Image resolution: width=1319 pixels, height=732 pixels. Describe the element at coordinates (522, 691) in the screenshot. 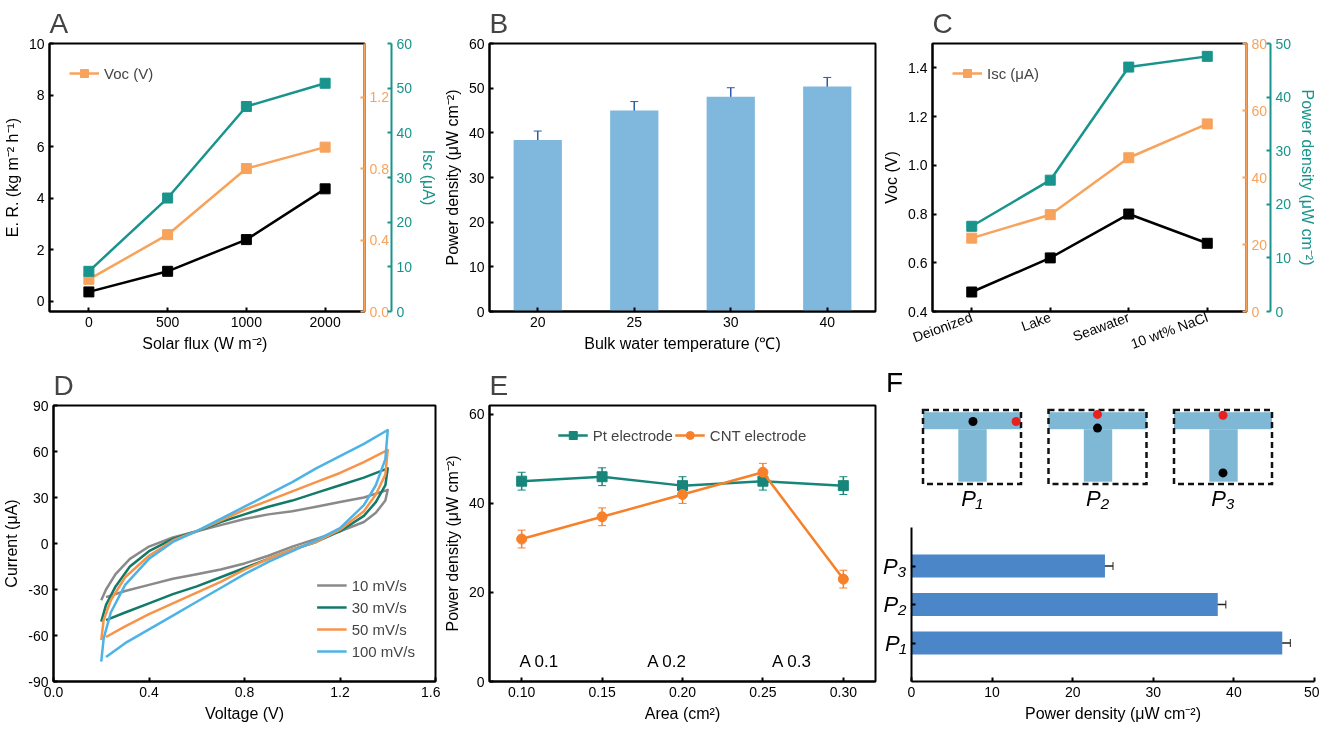

I see `x-tick-label: 0.10` at that location.